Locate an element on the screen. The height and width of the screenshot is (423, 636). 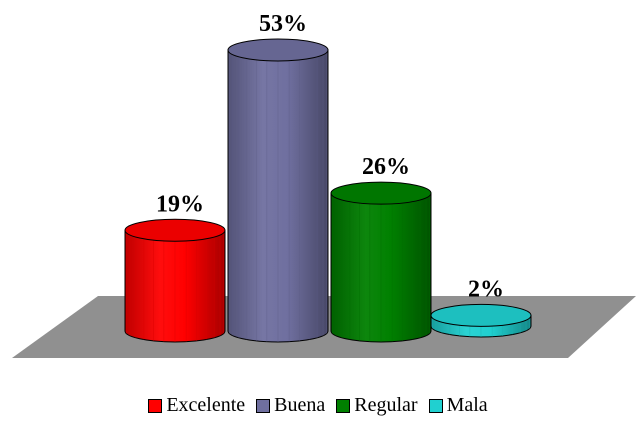
legend-item-regular: Regular is located at coordinates (377, 405).